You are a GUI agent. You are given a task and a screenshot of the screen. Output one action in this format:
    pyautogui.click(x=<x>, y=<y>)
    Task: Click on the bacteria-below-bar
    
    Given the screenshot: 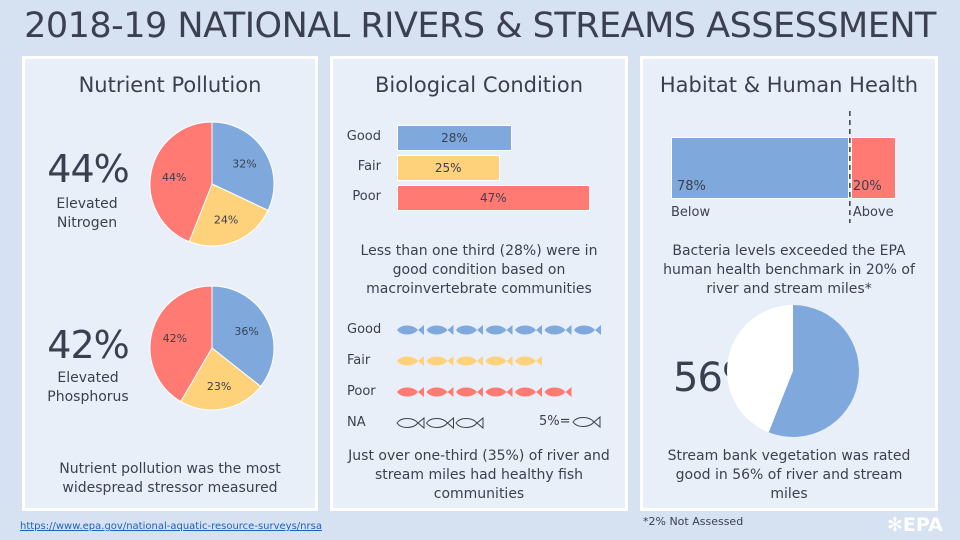 What is the action you would take?
    pyautogui.click(x=760, y=168)
    